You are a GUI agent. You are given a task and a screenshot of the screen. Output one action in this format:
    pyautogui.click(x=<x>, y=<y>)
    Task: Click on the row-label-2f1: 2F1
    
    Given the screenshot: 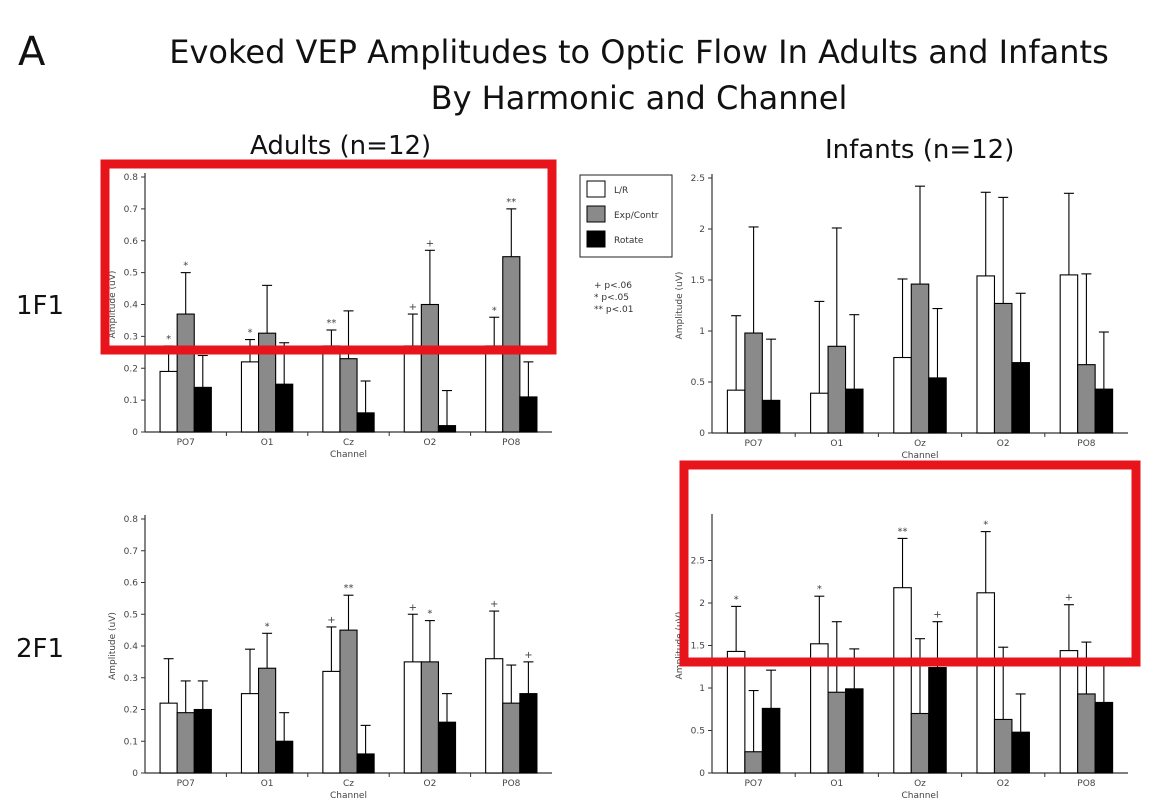 What is the action you would take?
    pyautogui.click(x=40, y=649)
    